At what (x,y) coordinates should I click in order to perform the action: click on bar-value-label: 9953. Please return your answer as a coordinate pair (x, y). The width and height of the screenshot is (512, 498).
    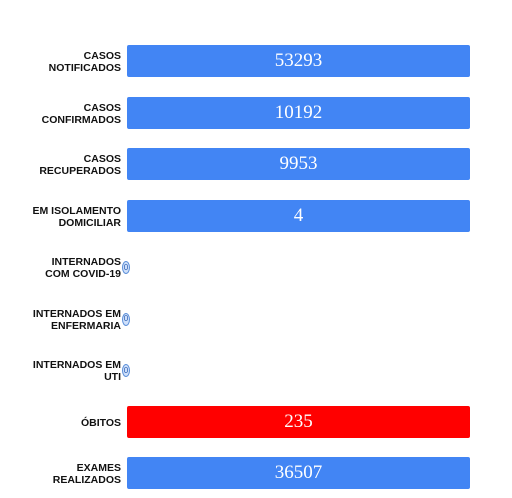
    Looking at the image, I should click on (298, 163).